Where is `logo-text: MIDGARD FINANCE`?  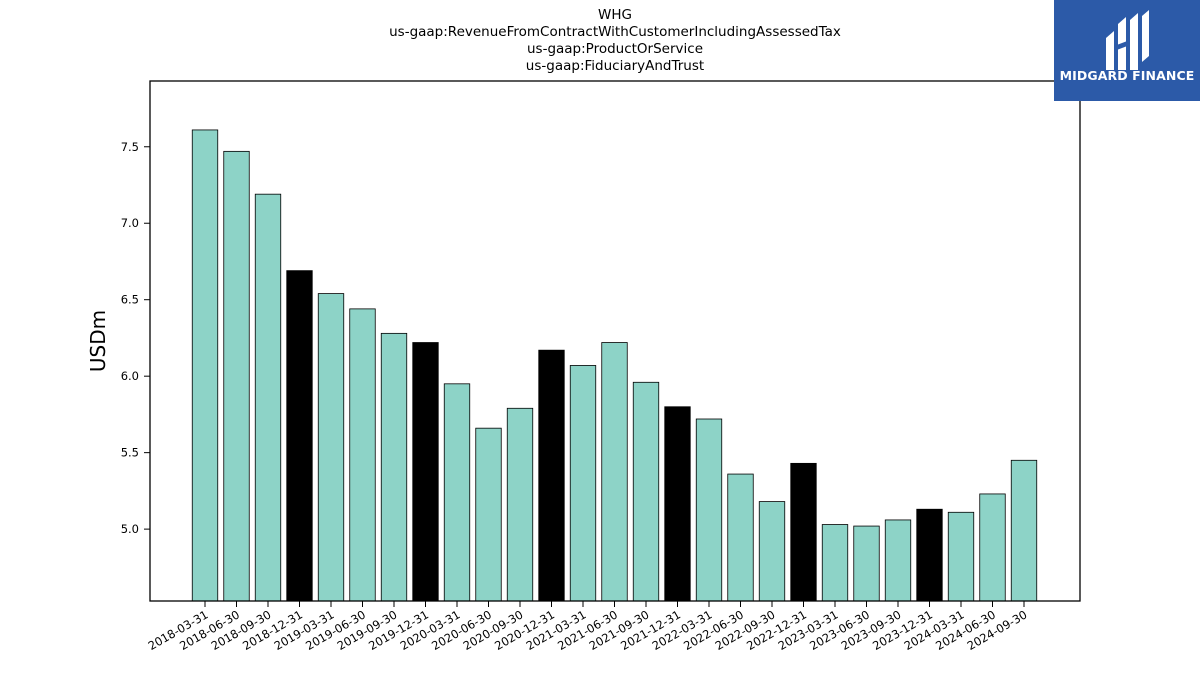 logo-text: MIDGARD FINANCE is located at coordinates (1127, 75).